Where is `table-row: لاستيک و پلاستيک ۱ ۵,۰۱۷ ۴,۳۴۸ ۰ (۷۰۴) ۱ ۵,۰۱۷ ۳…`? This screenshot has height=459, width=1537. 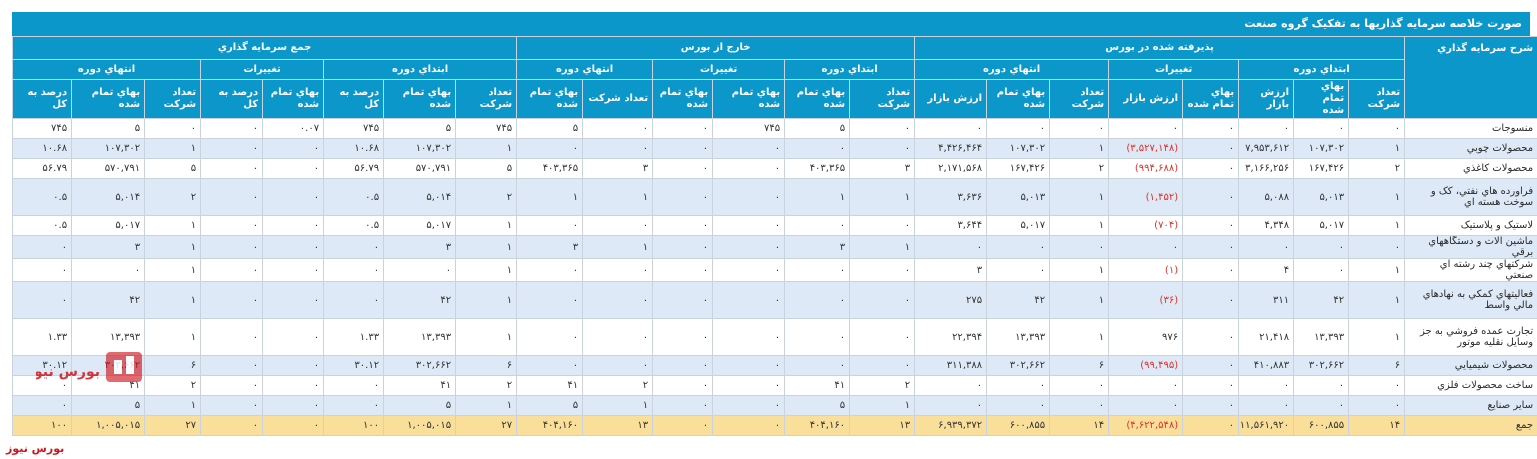
table-row: لاستيک و پلاستيک ۱ ۵,۰۱۷ ۴,۳۴۸ ۰ (۷۰۴) ۱ ۵,۰۱۷ ۳… is located at coordinates (774, 225).